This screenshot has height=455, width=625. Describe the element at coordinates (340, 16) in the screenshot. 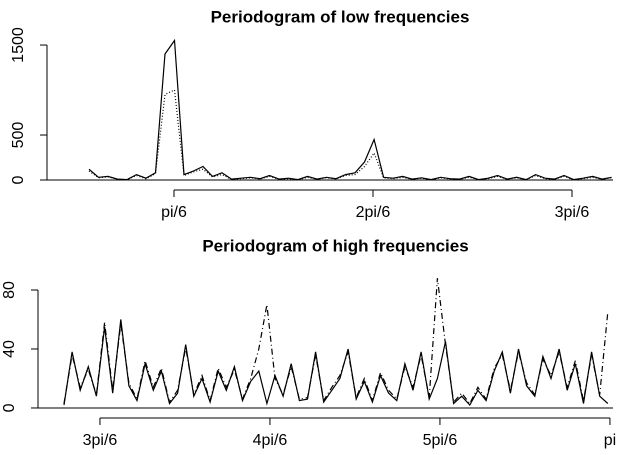

I see `chart-title: Periodogram of low frequencies` at that location.